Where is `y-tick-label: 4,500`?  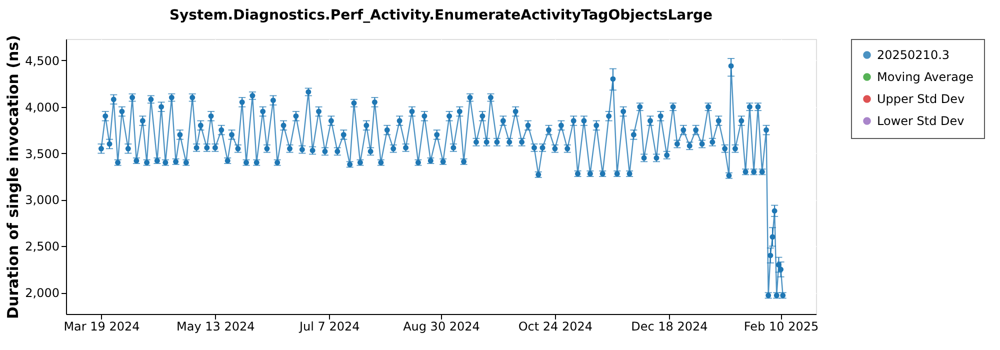 y-tick-label: 4,500 is located at coordinates (42, 61).